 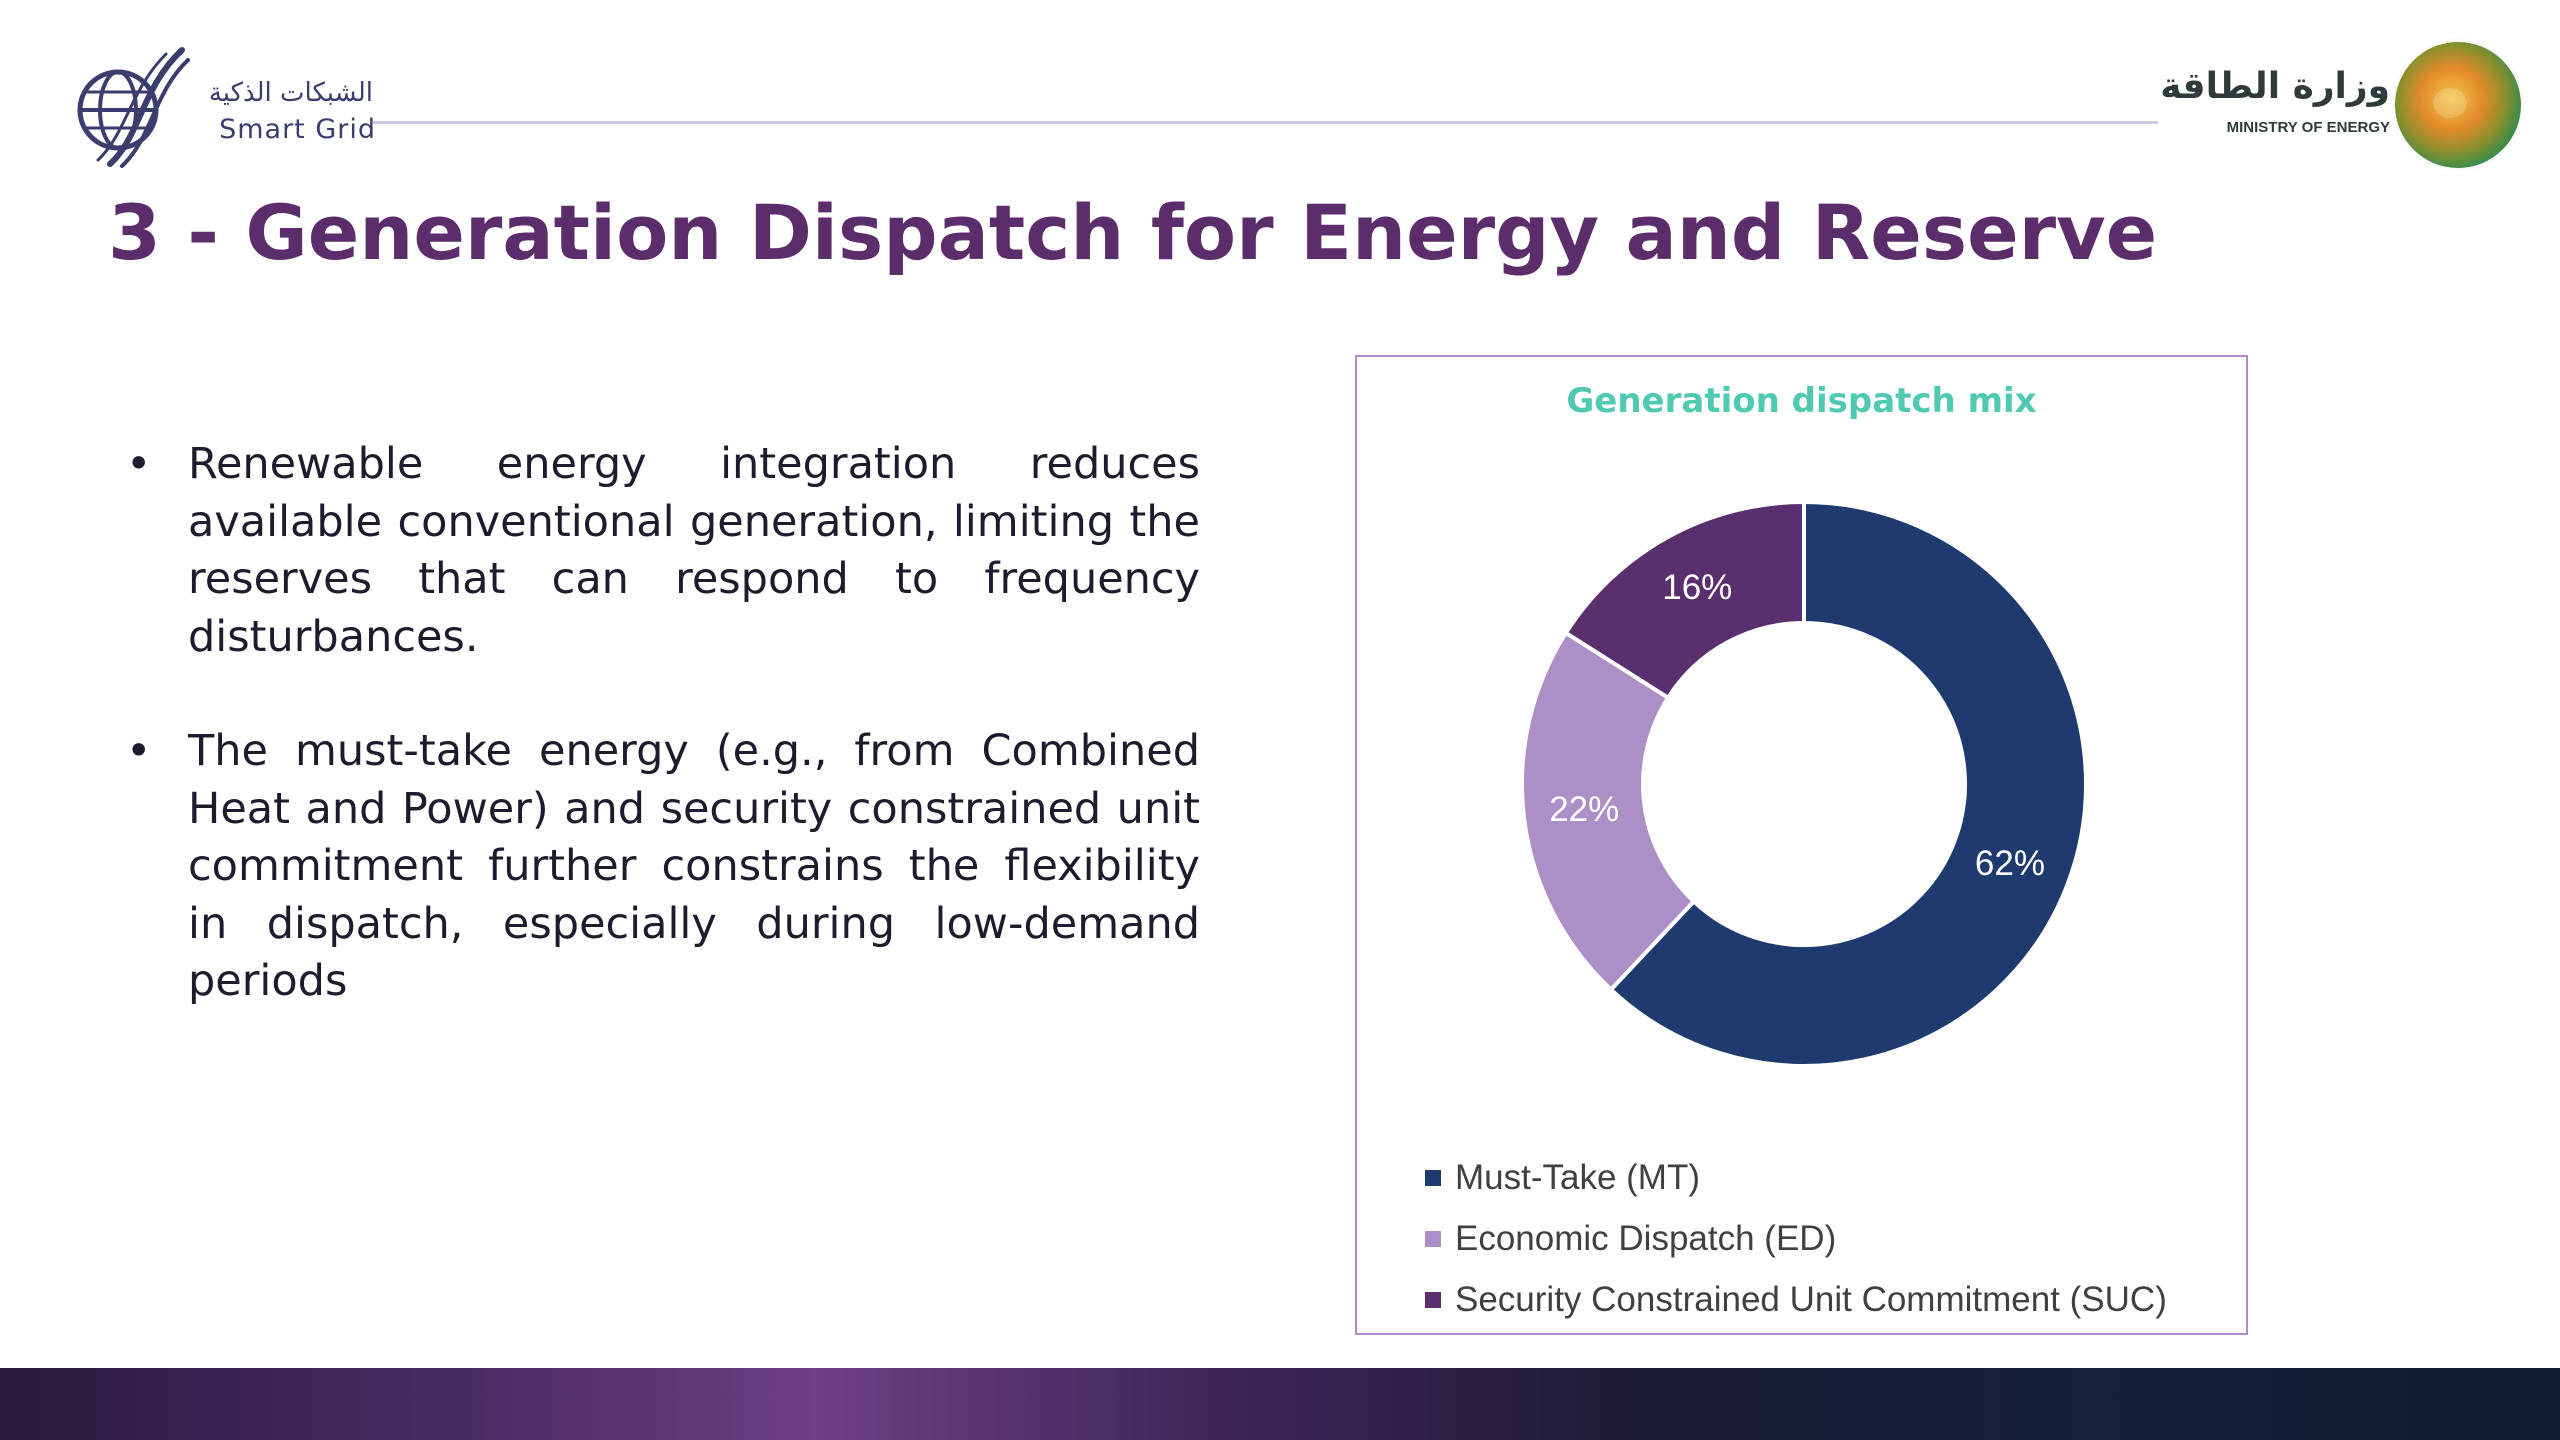 I want to click on smart-grid-logo-english: Smart Grid, so click(x=297, y=129).